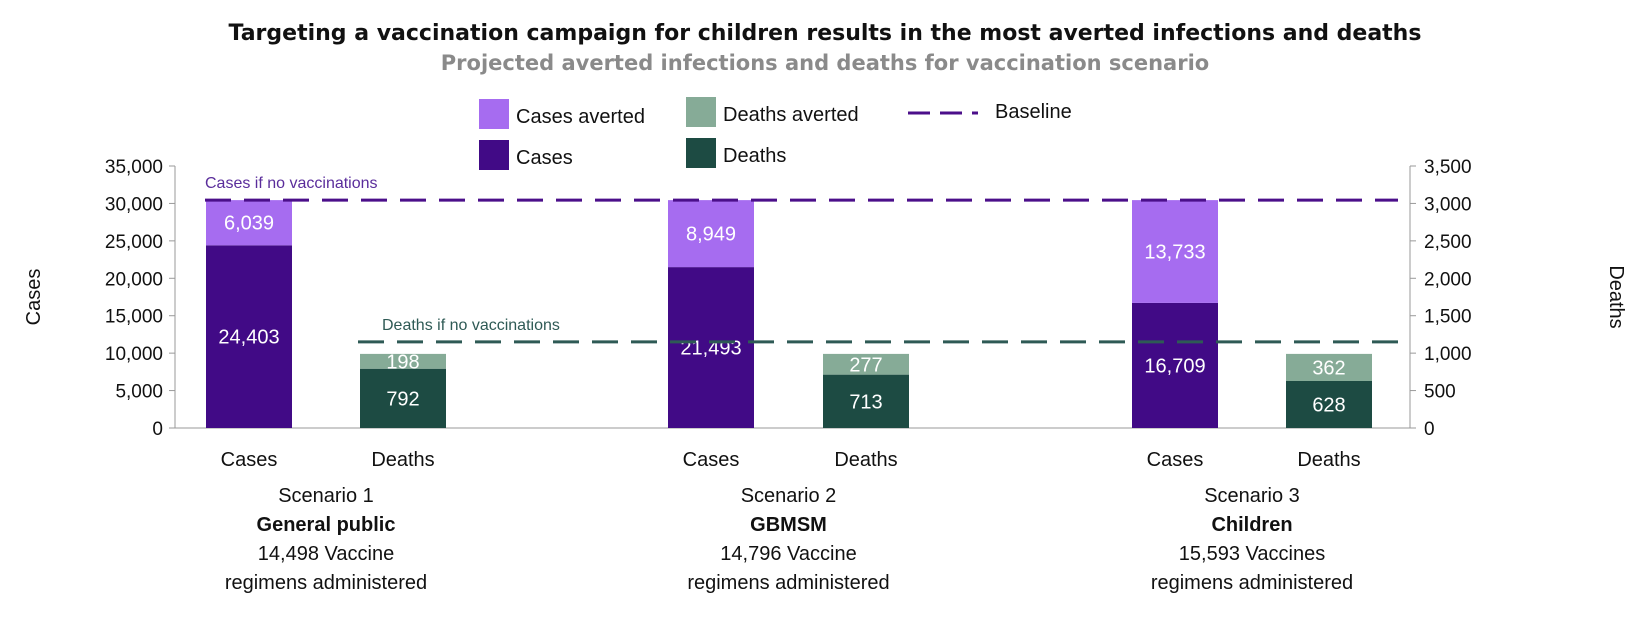 Image resolution: width=1650 pixels, height=638 pixels. I want to click on legend-label-deaths-averted: Deaths averted, so click(791, 115).